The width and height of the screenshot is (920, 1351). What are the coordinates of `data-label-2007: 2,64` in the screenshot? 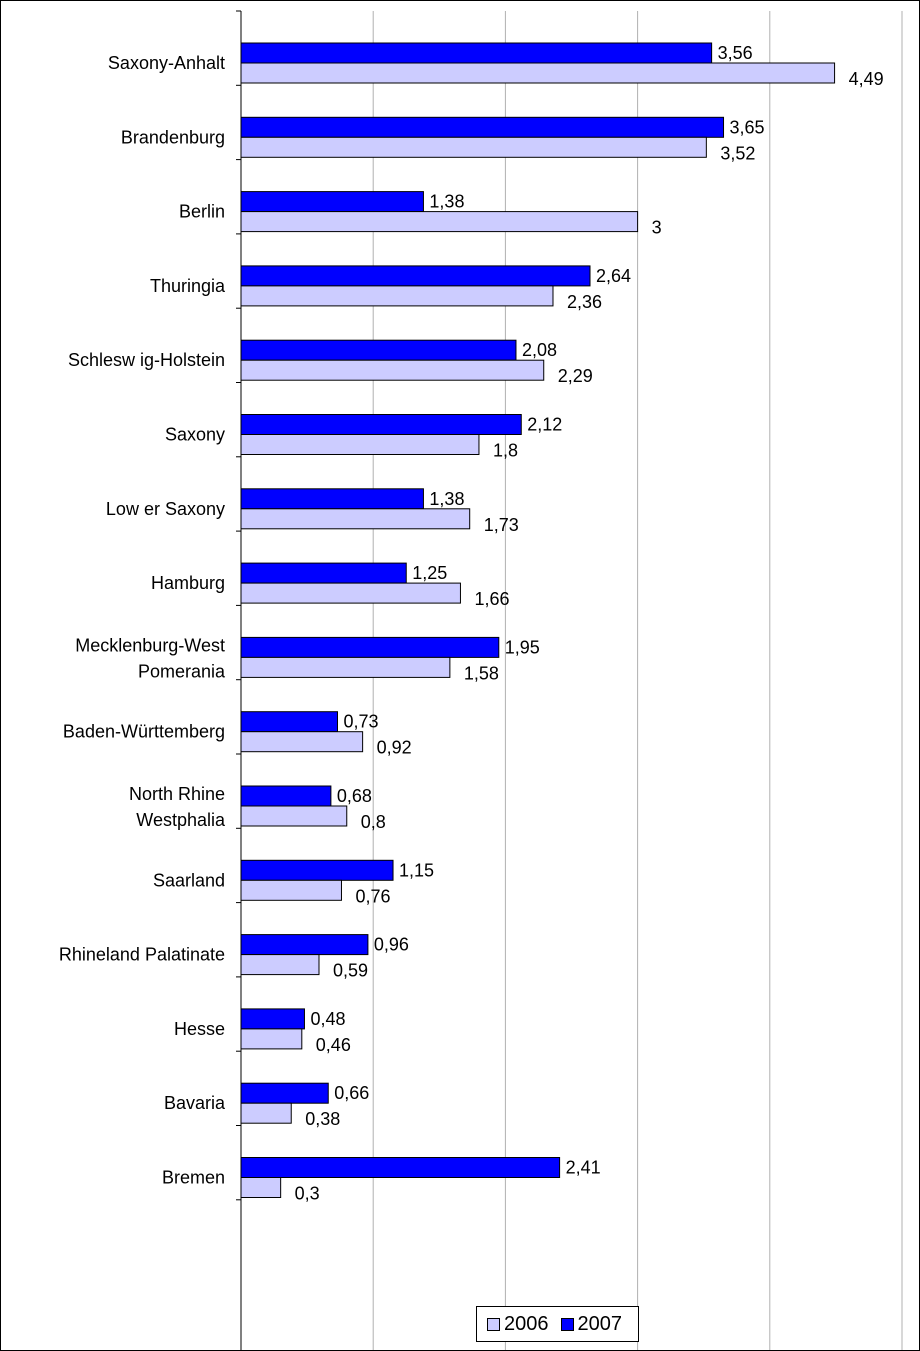 It's located at (613, 276).